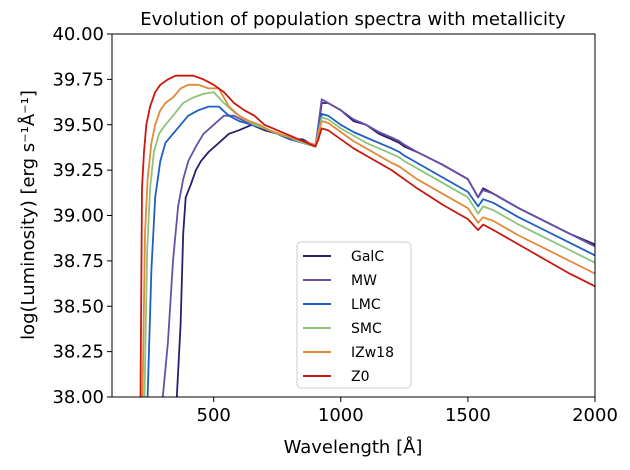 The image size is (630, 470). I want to click on legend-label: MW, so click(364, 281).